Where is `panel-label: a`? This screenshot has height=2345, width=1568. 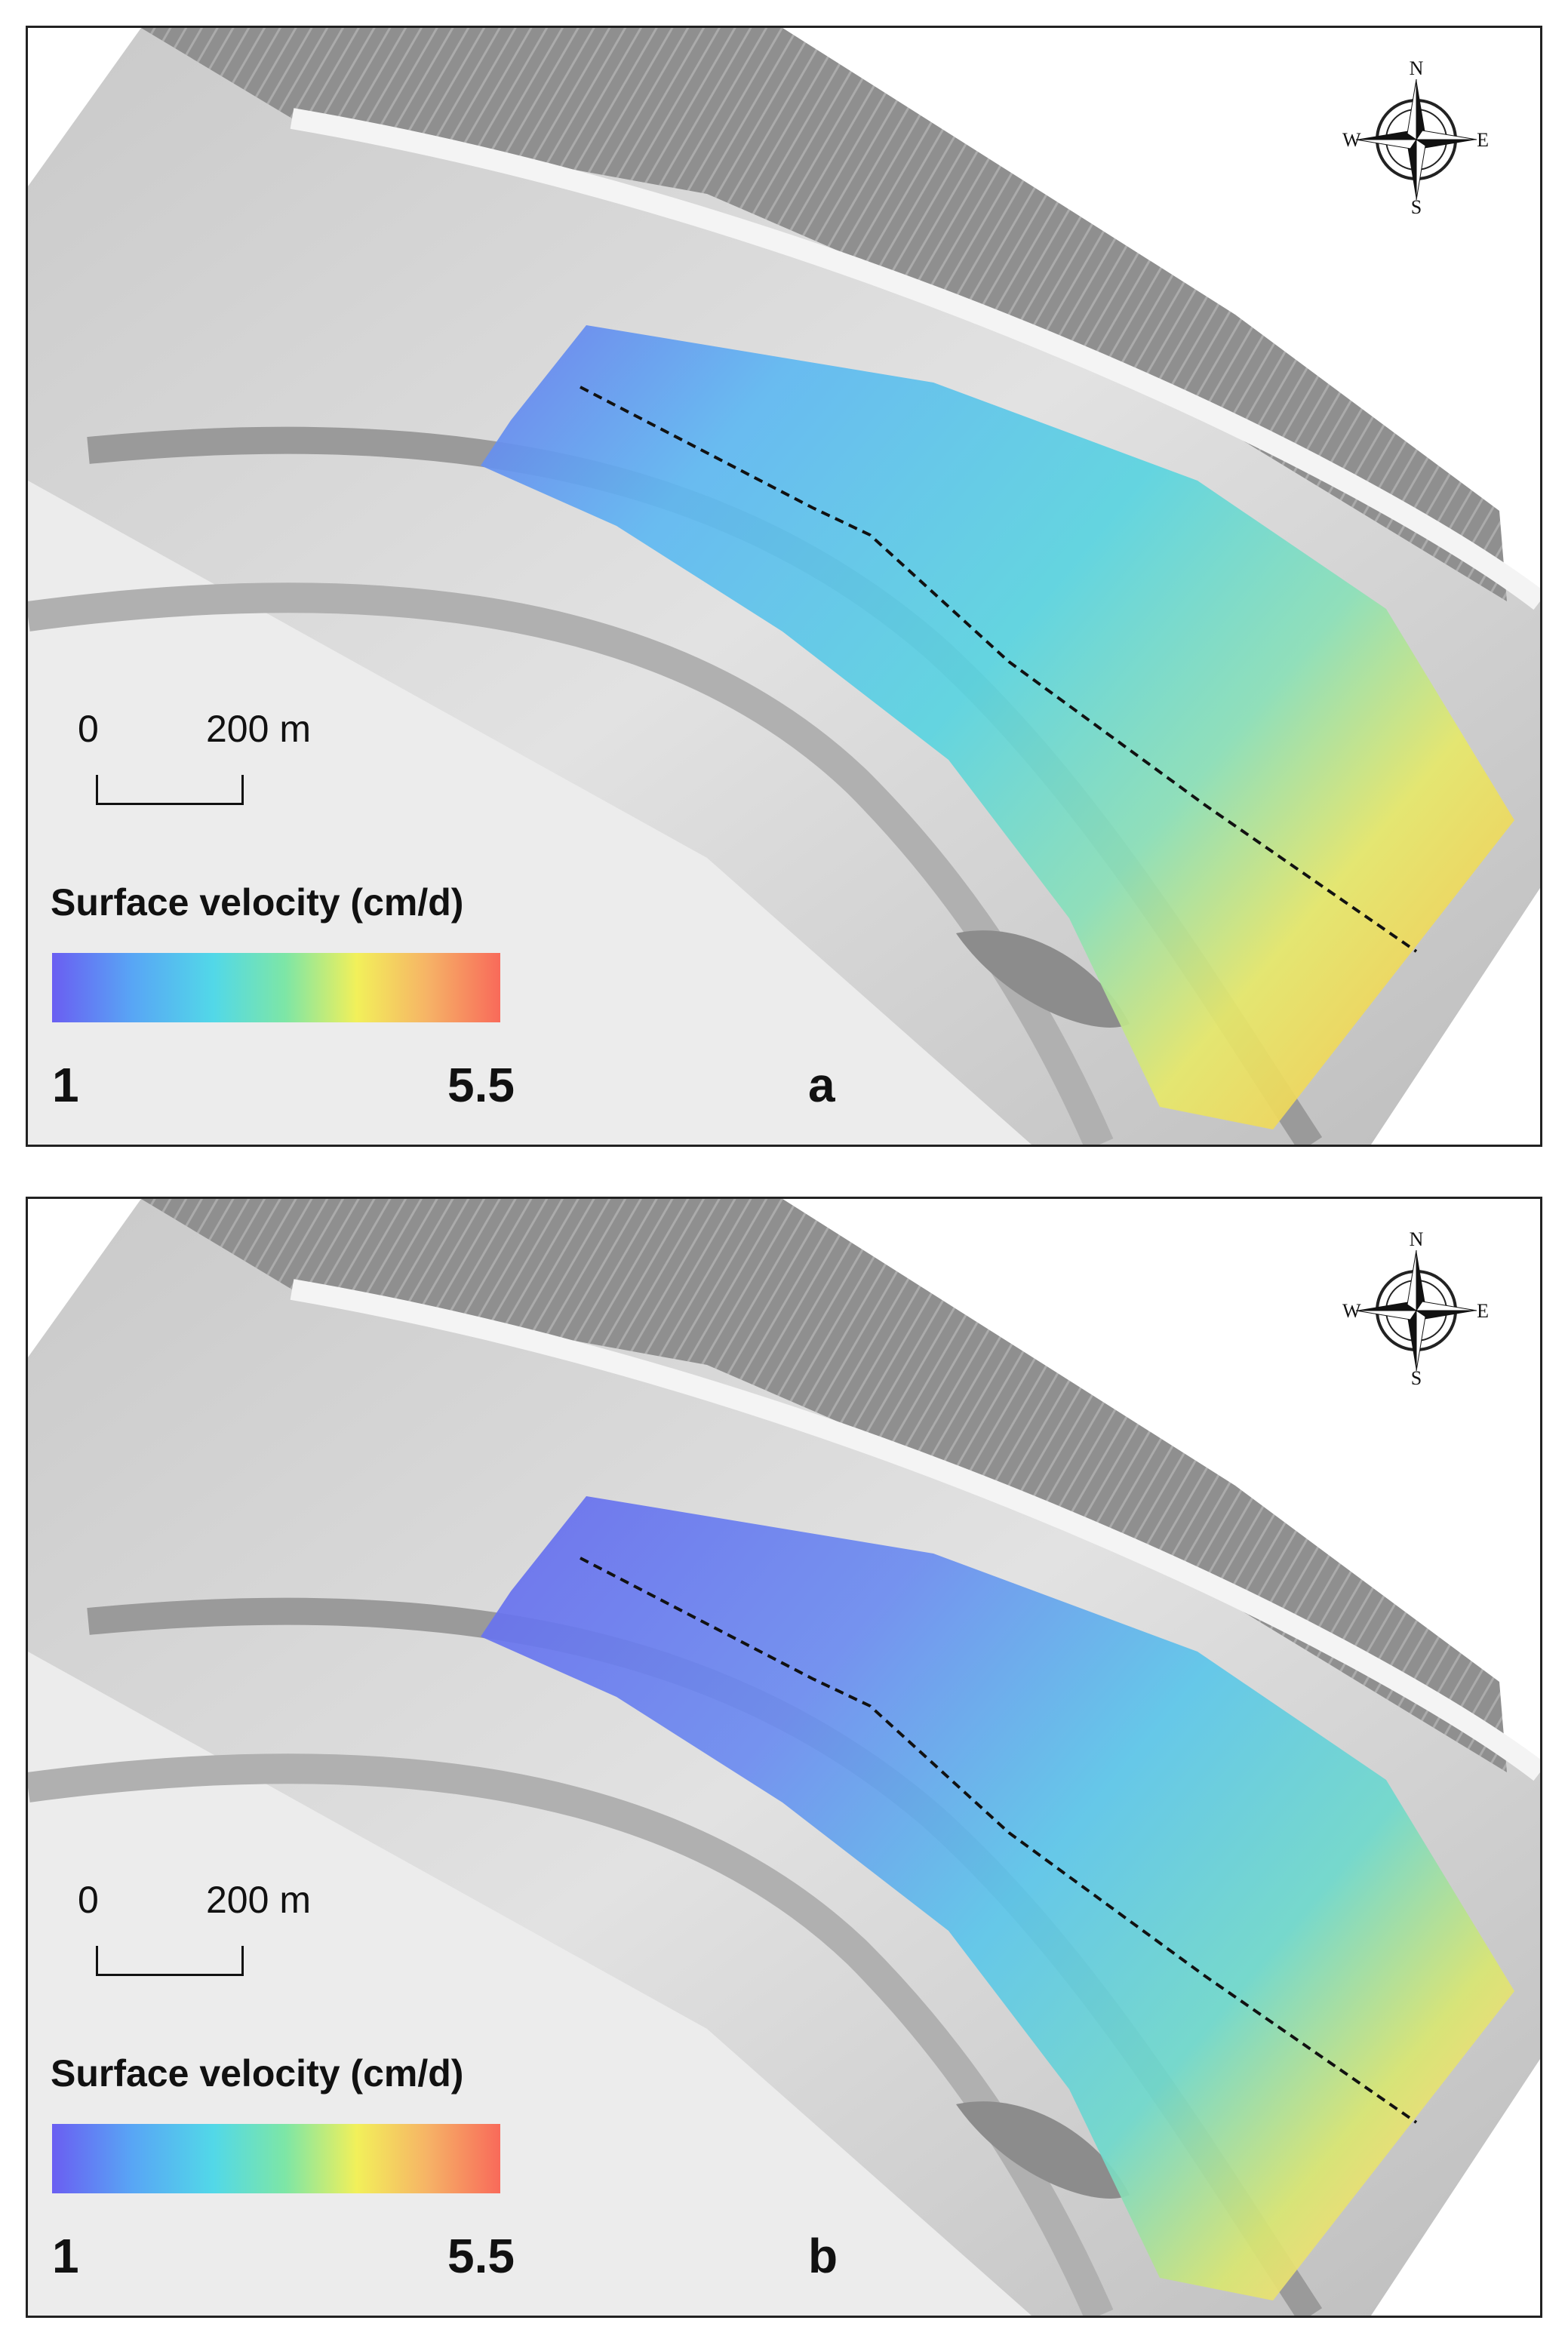
panel-label: a is located at coordinates (821, 1085).